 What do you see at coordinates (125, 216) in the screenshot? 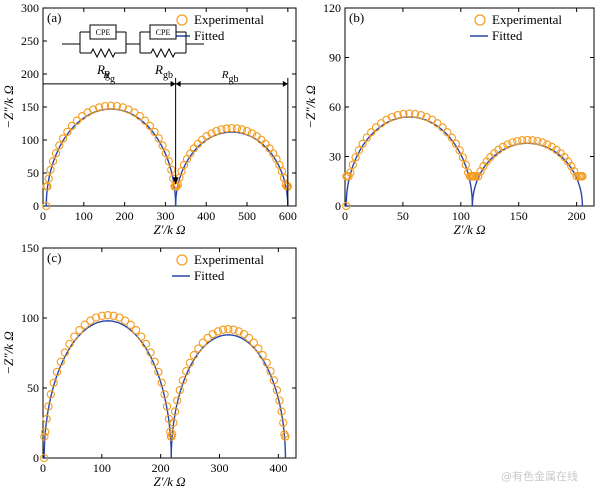
I see `x-tick-label: 200` at bounding box center [125, 216].